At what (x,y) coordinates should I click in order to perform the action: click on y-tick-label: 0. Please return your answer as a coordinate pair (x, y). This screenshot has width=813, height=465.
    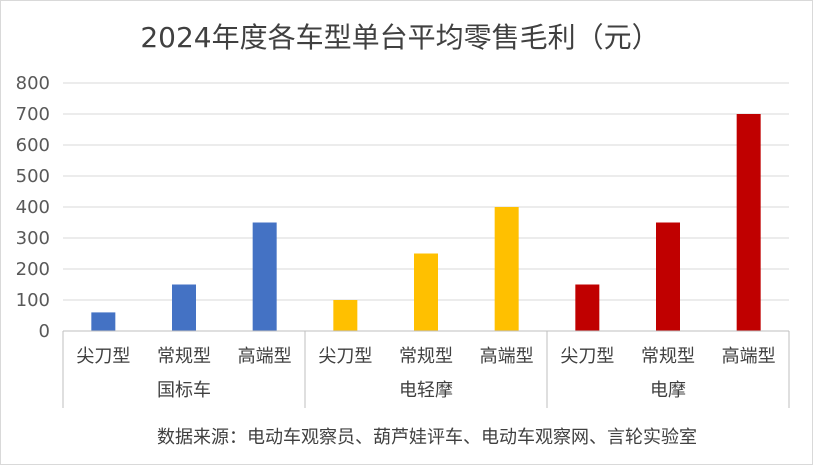
    Looking at the image, I should click on (44, 331).